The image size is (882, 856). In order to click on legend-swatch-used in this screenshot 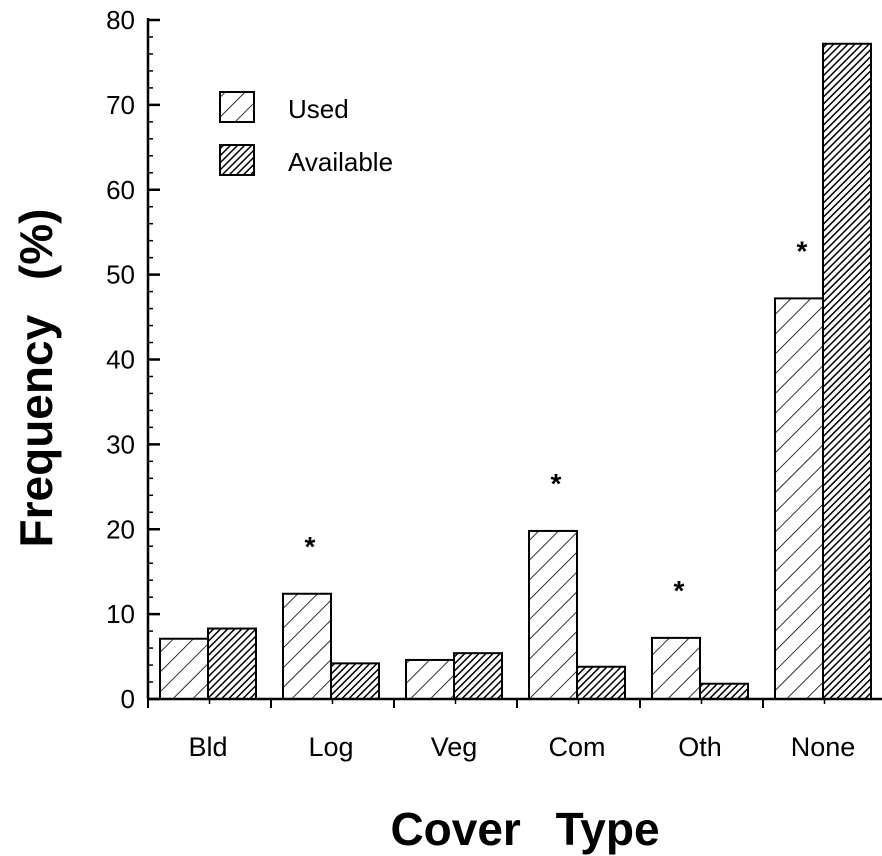, I will do `click(237, 107)`.